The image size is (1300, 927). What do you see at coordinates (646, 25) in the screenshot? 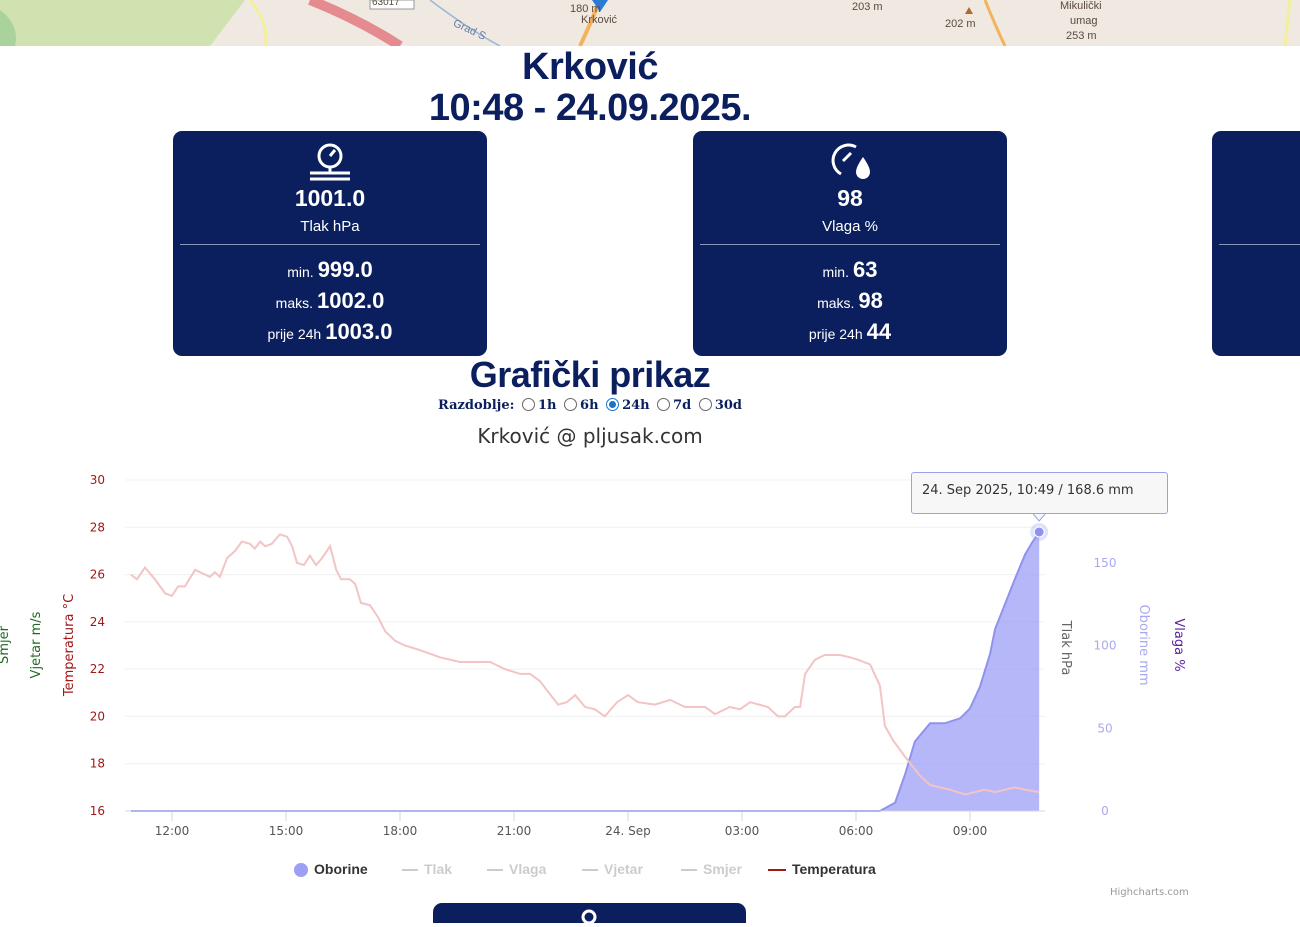
I see `map-tiles` at bounding box center [646, 25].